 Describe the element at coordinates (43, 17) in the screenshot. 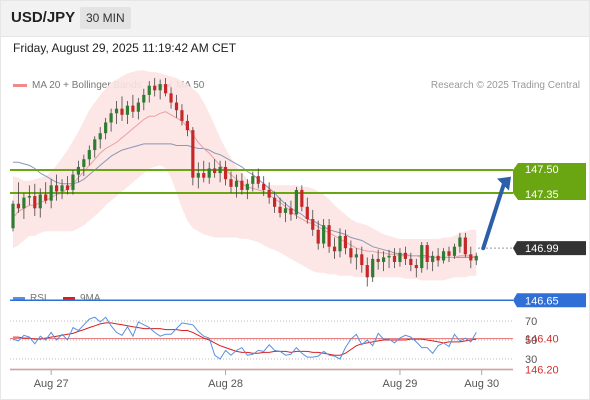

I see `symbol-title: USD/JPY` at that location.